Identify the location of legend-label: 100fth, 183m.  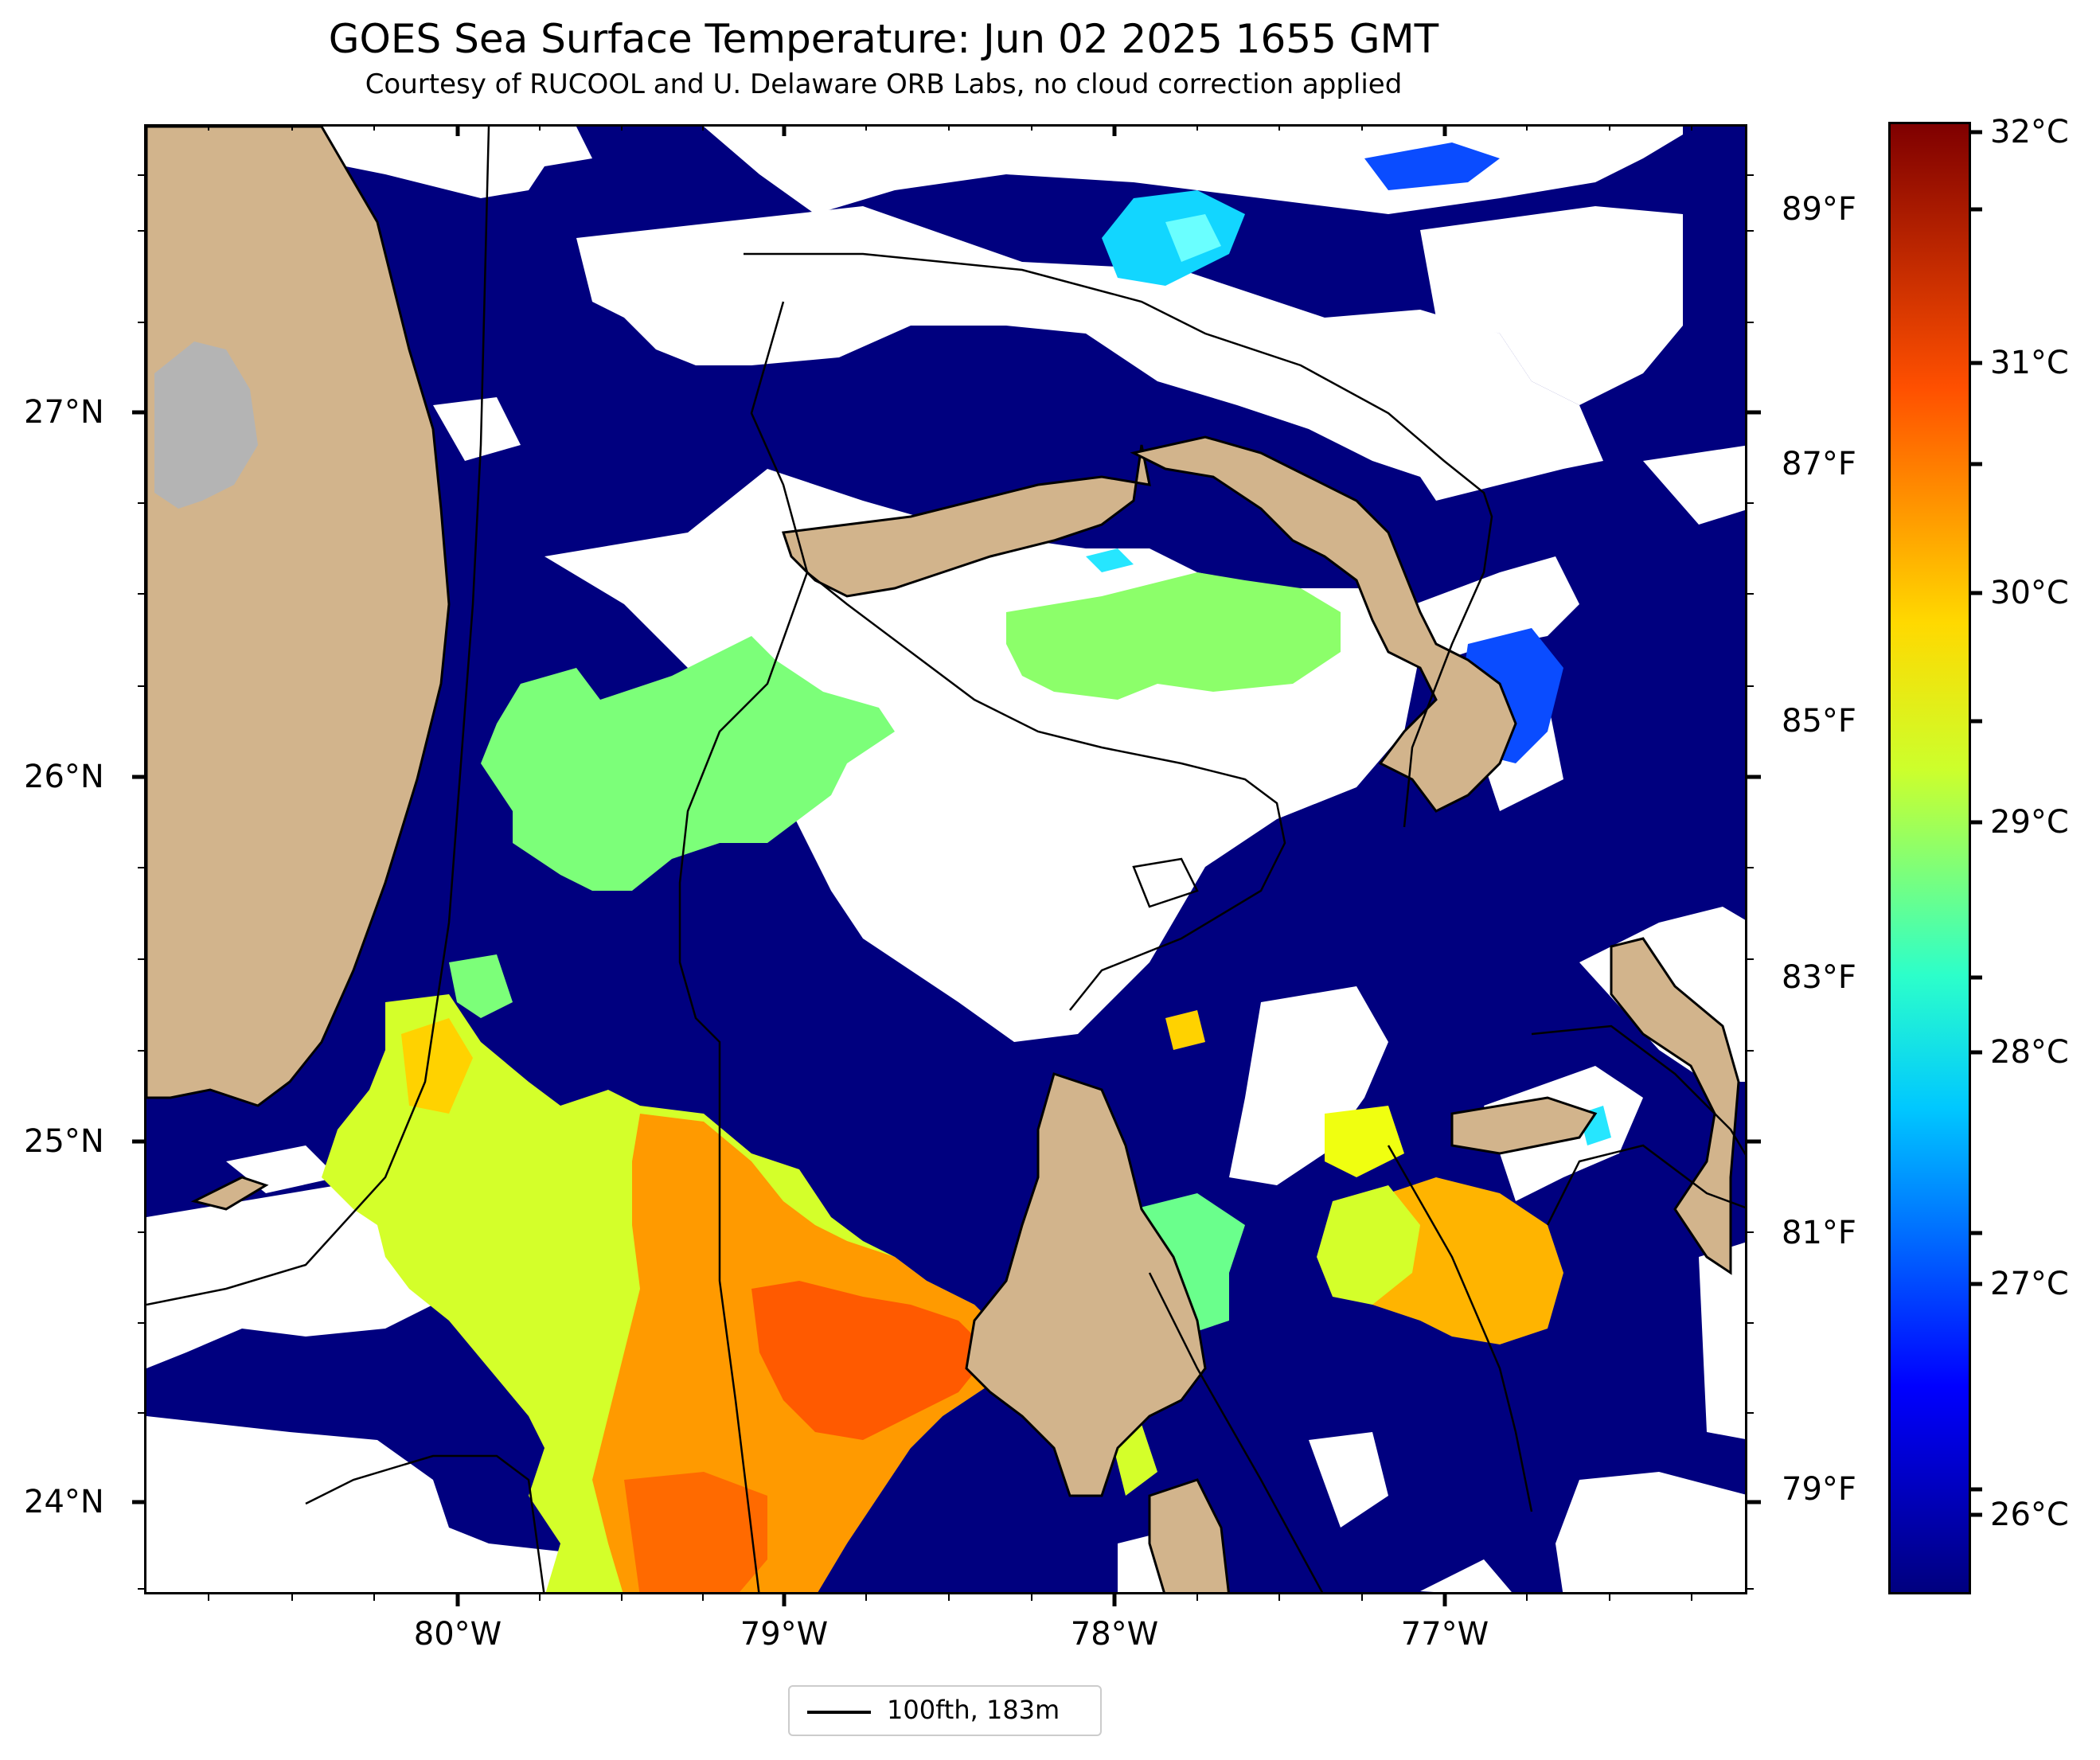
(973, 1710).